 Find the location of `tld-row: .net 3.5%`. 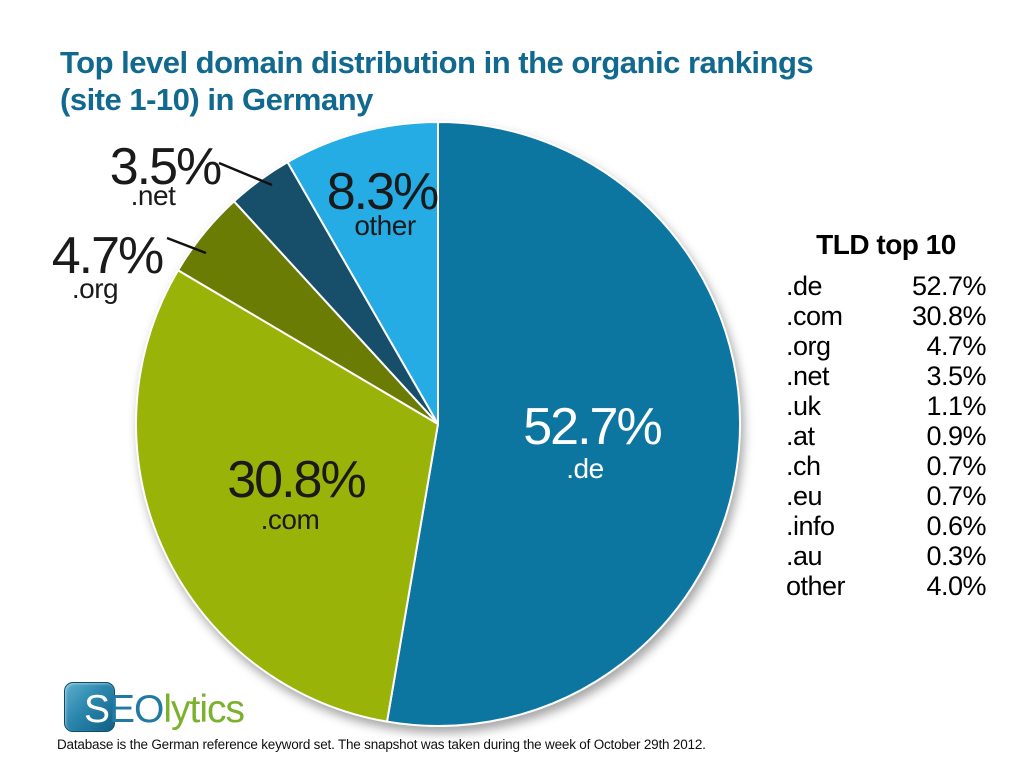

tld-row: .net 3.5% is located at coordinates (886, 376).